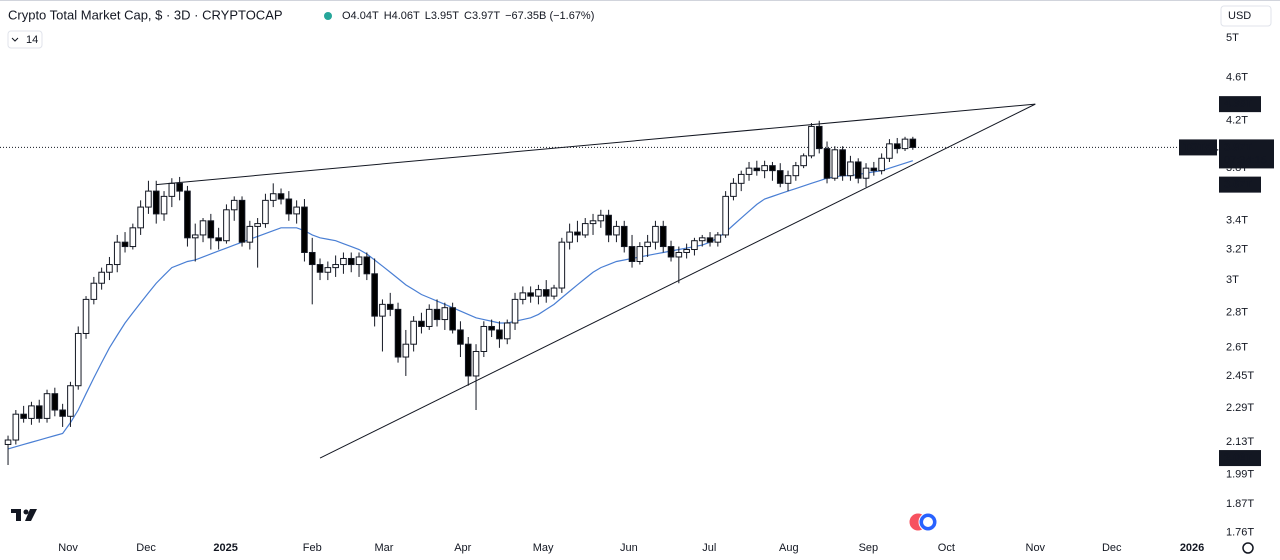 The width and height of the screenshot is (1280, 560). I want to click on y-tick-label: 1.76T, so click(1240, 532).